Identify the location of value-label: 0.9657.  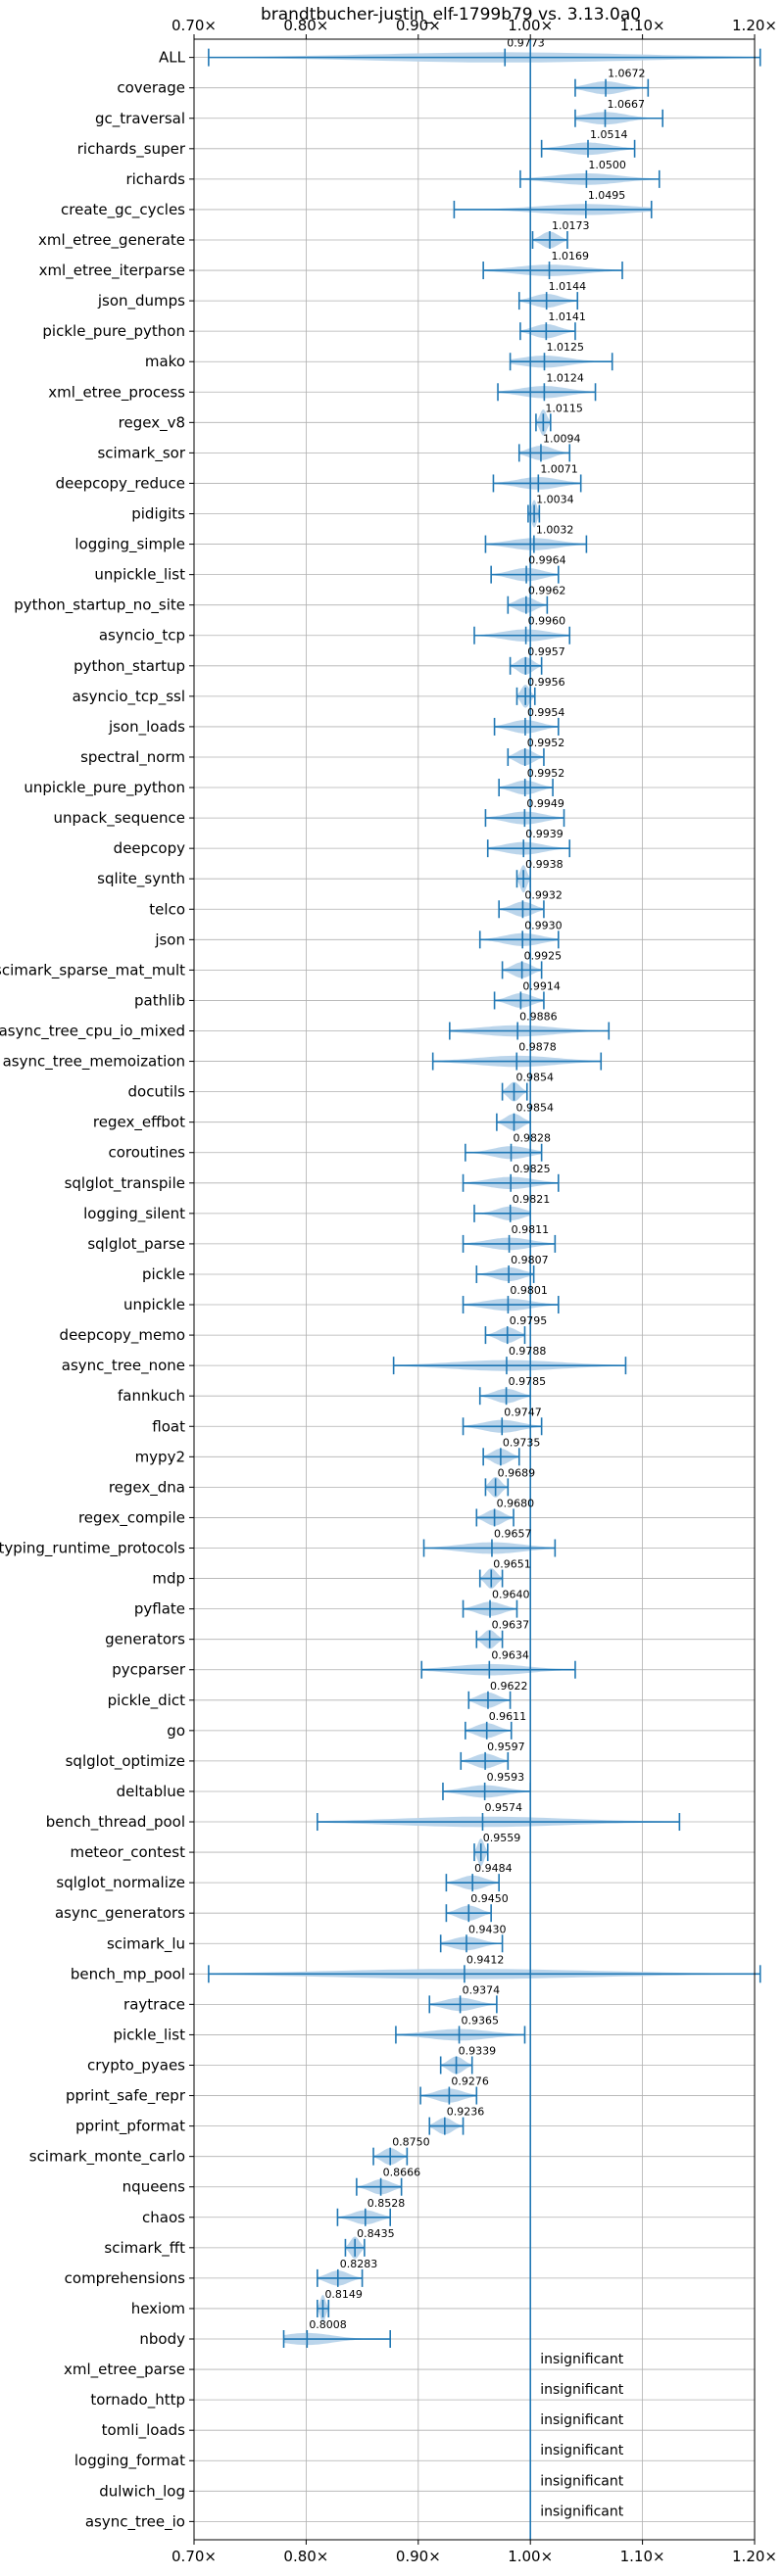
(513, 1534).